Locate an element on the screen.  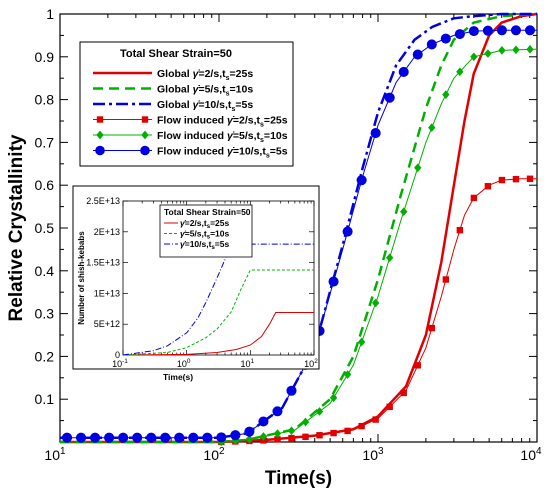
legend-label-2: Global γ̇=5/s,ts=10s is located at coordinates (205, 91).